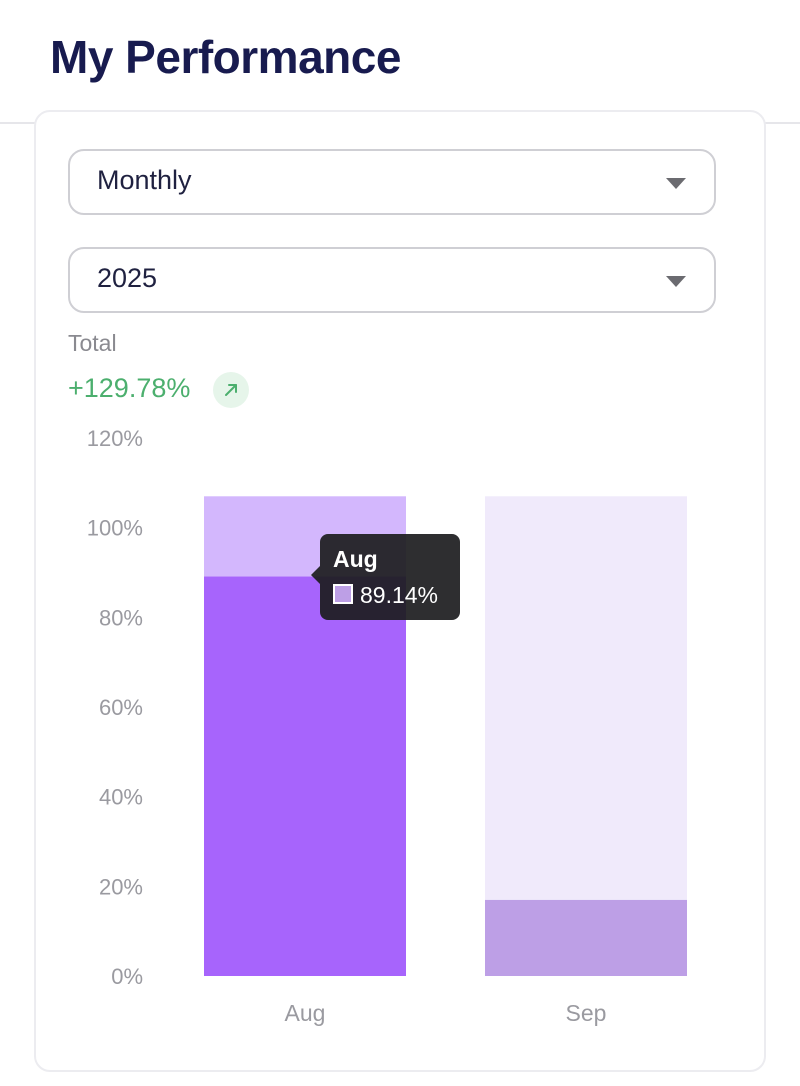  I want to click on total-value: +129.78%, so click(129, 388).